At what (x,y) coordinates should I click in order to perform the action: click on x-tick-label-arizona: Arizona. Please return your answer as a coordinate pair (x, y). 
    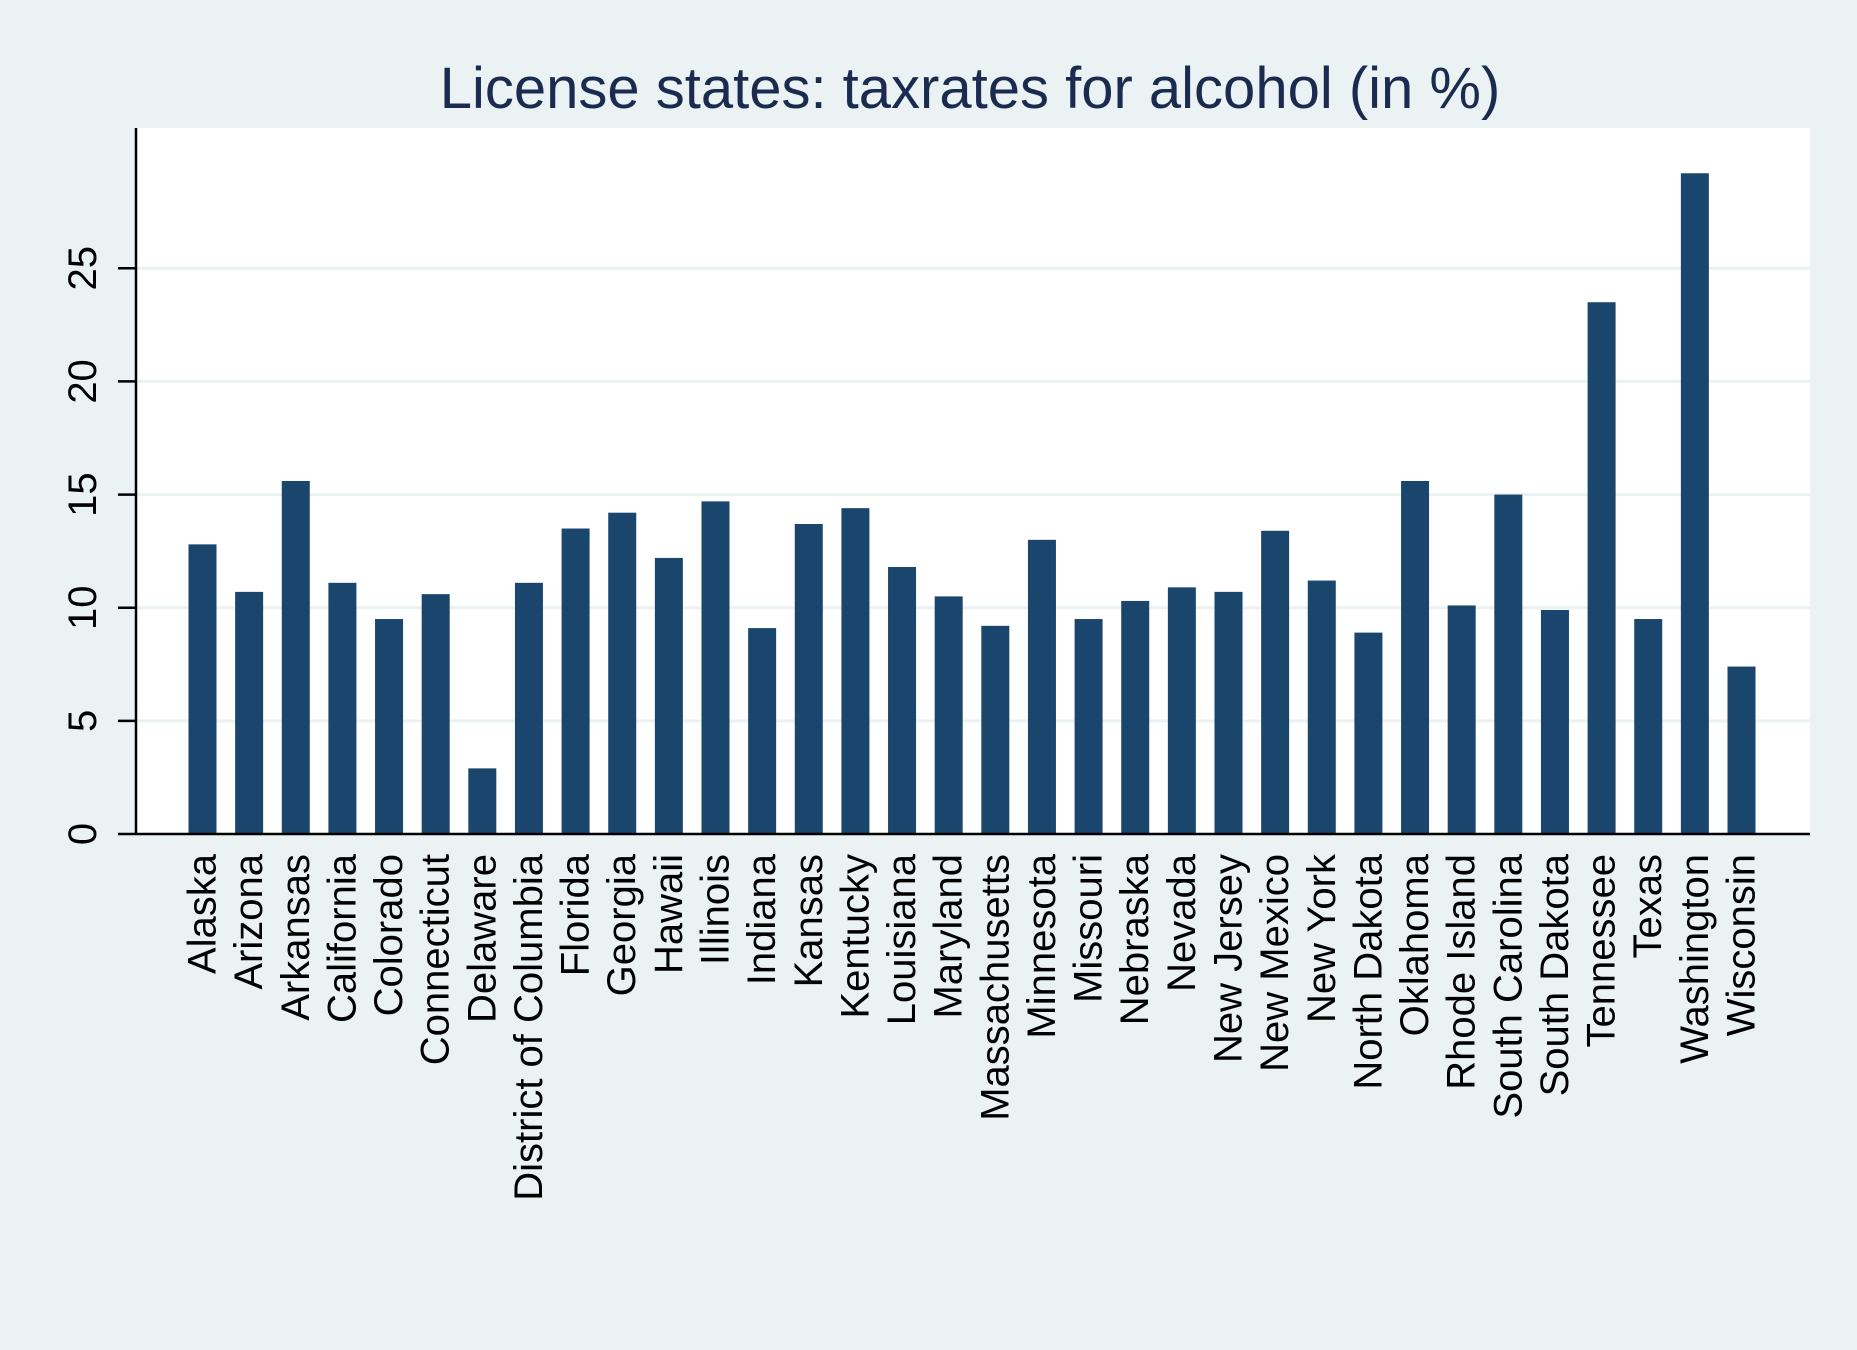
    Looking at the image, I should click on (249, 921).